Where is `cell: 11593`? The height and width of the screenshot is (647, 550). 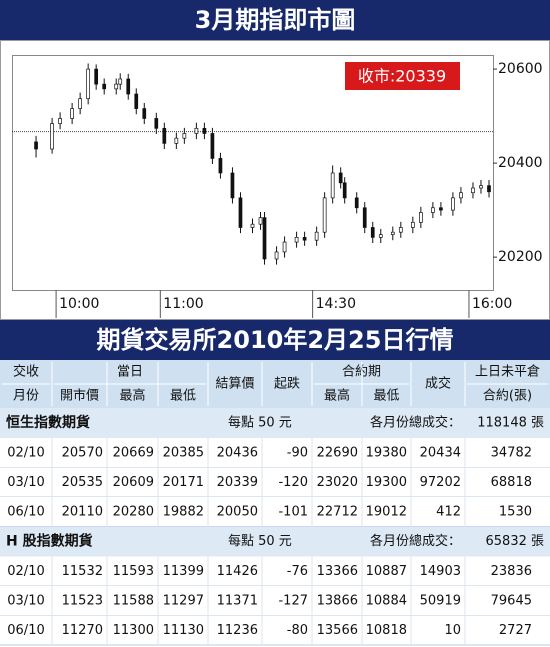
cell: 11593 is located at coordinates (133, 571).